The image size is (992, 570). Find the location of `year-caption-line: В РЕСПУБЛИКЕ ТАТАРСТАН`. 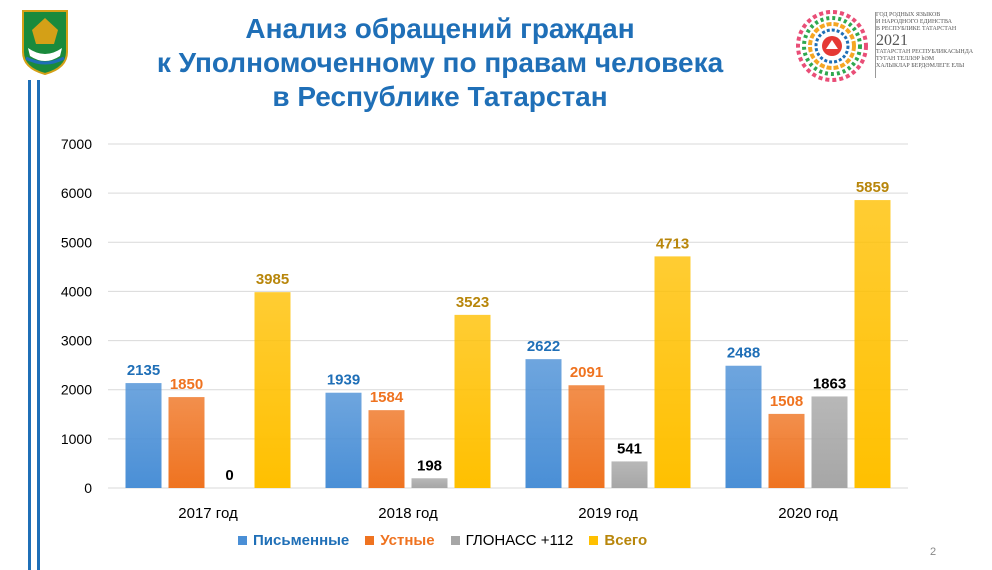

year-caption-line: В РЕСПУБЛИКЕ ТАТАРСТАН is located at coordinates (916, 29).